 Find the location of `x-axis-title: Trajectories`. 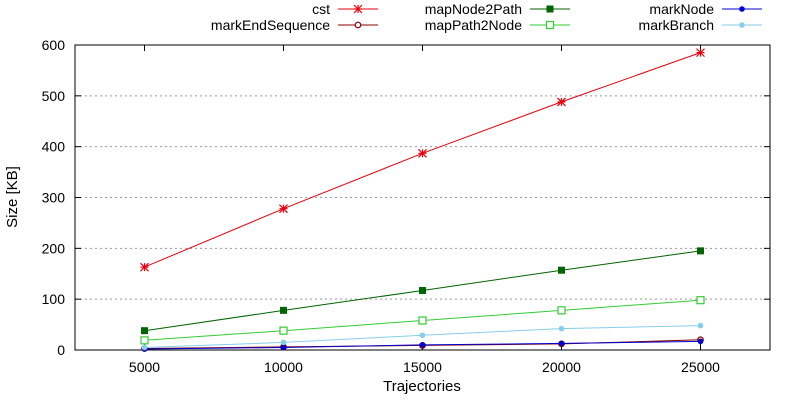

x-axis-title: Trajectories is located at coordinates (422, 386).